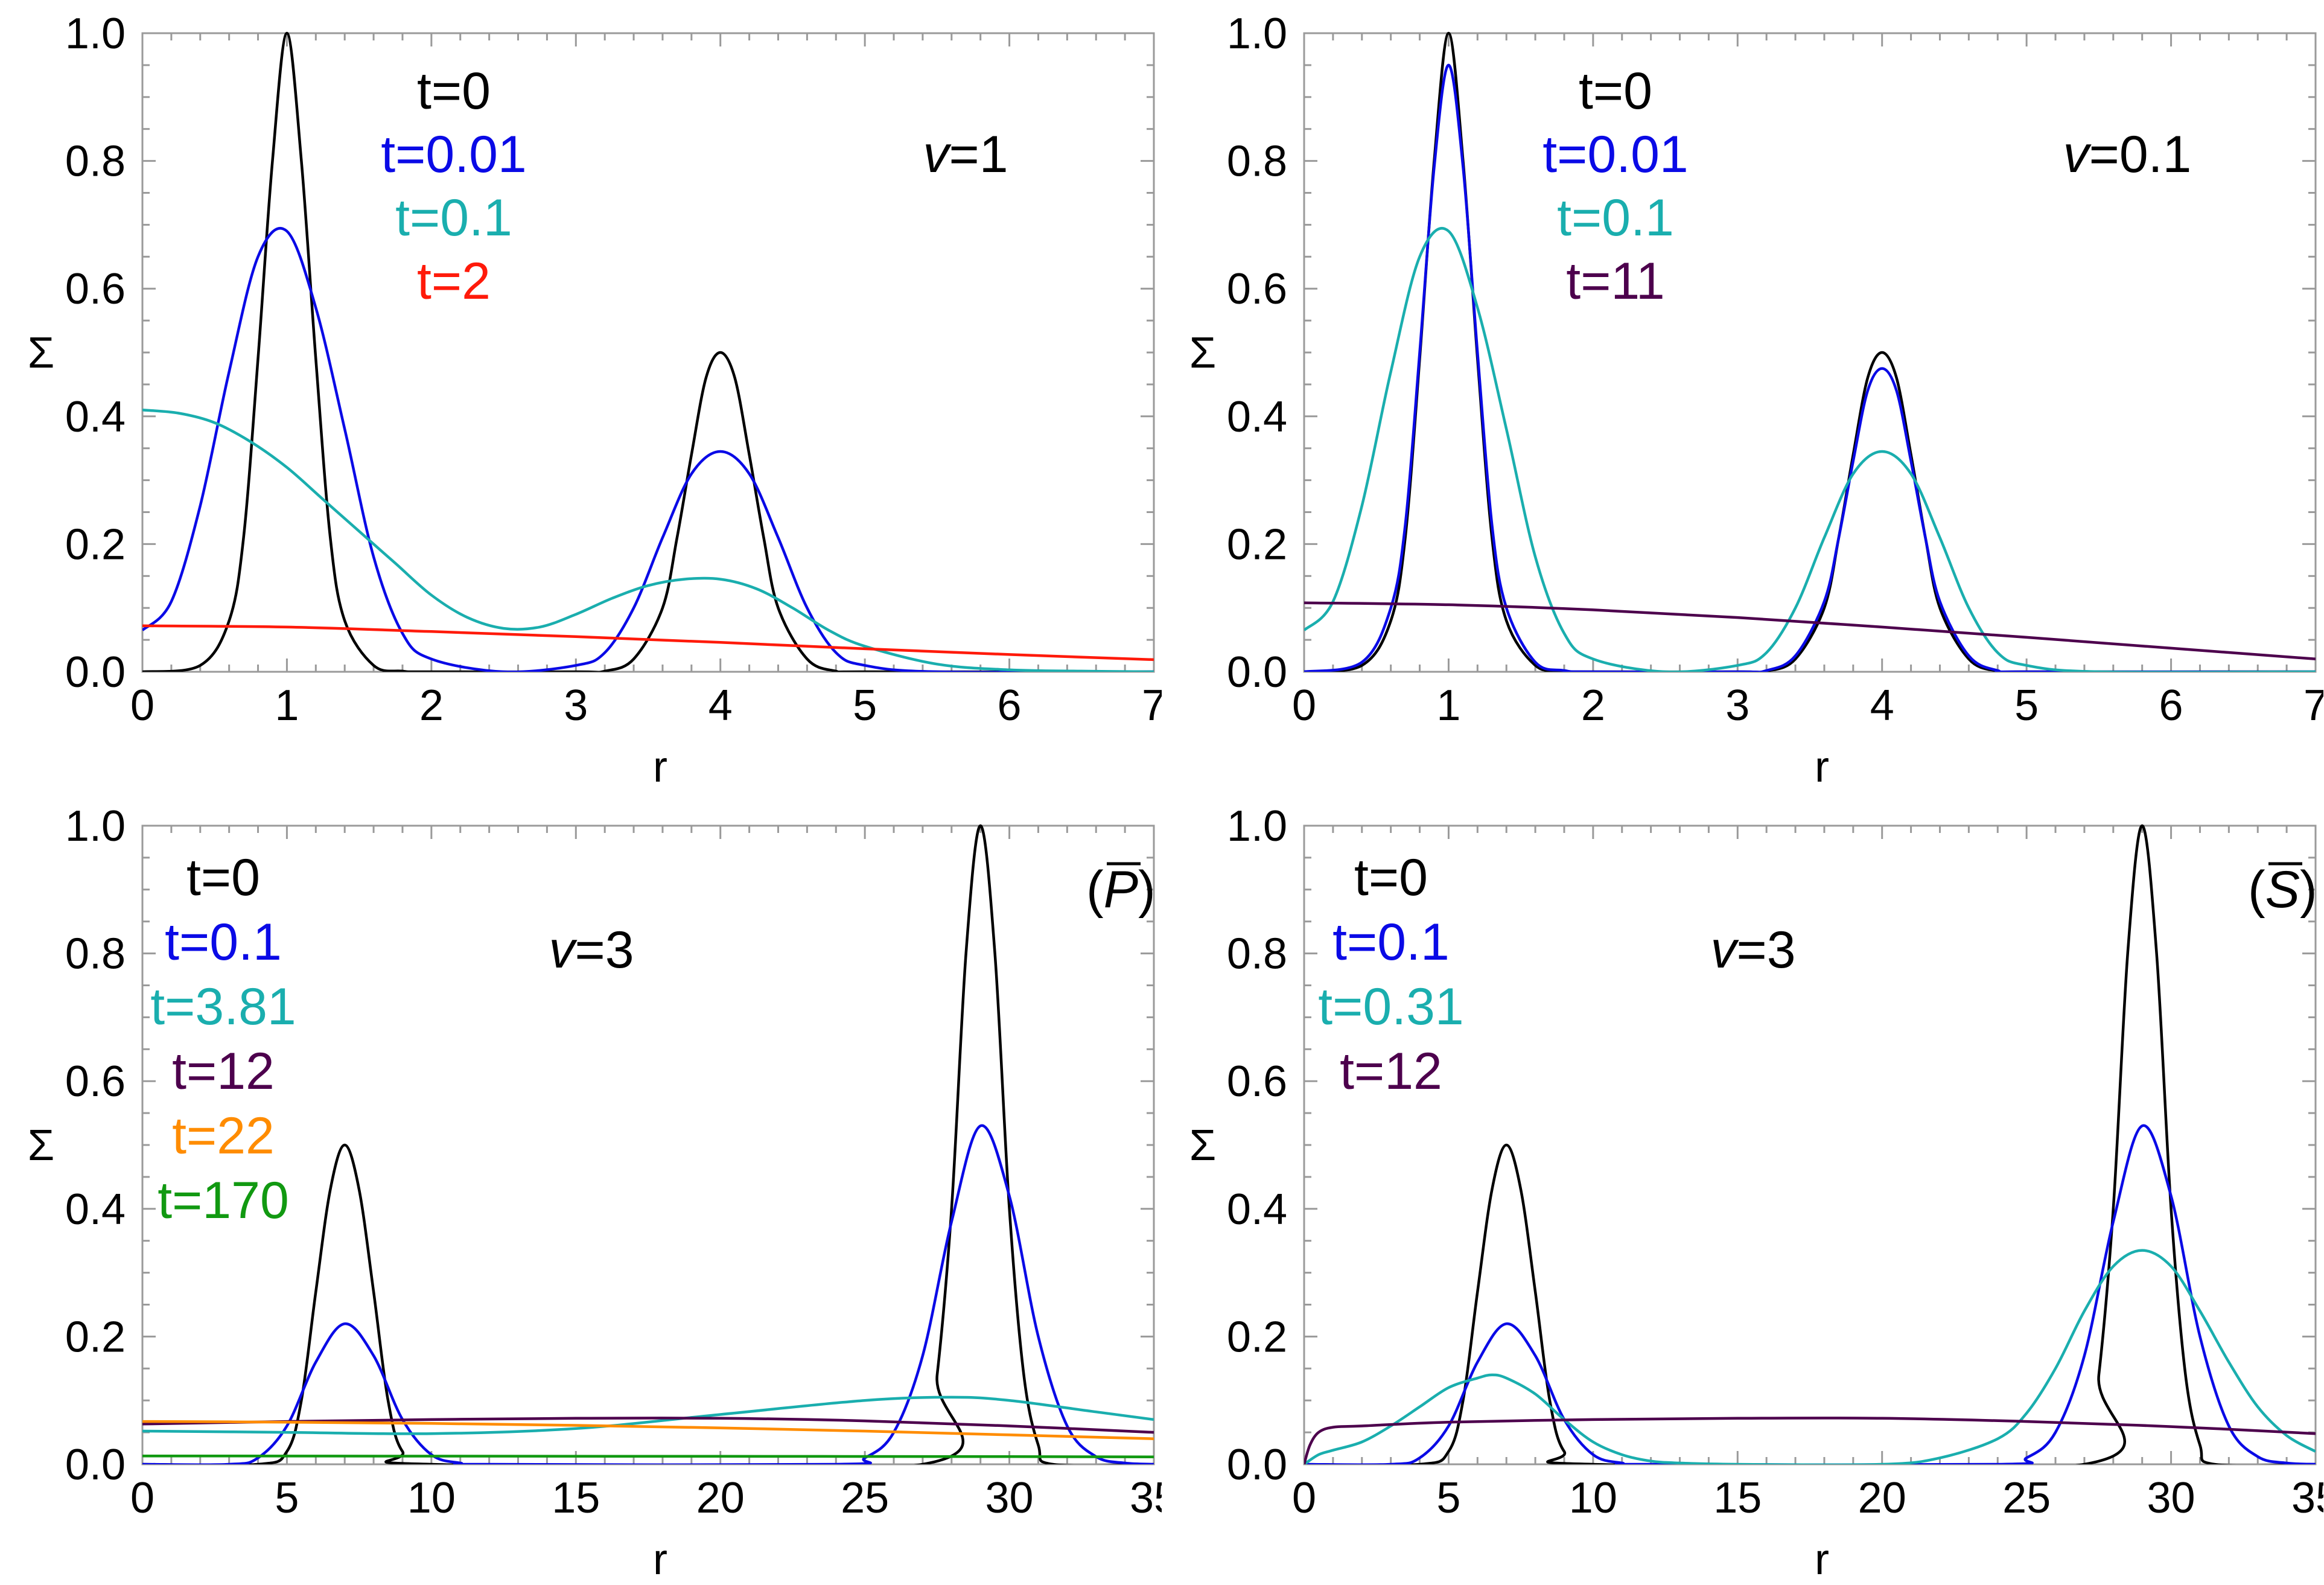 The width and height of the screenshot is (2324, 1585). What do you see at coordinates (1882, 705) in the screenshot?
I see `x-tick-label: 4` at bounding box center [1882, 705].